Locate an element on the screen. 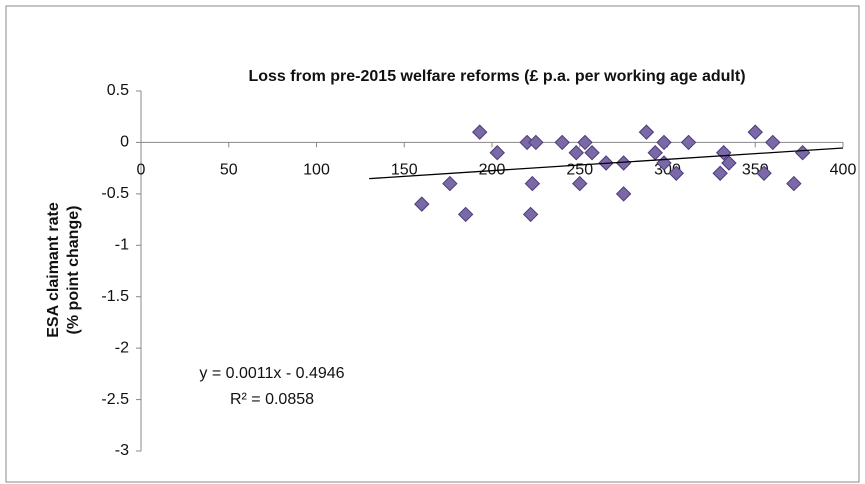  y-tick-label: -1.5 is located at coordinates (115, 296).